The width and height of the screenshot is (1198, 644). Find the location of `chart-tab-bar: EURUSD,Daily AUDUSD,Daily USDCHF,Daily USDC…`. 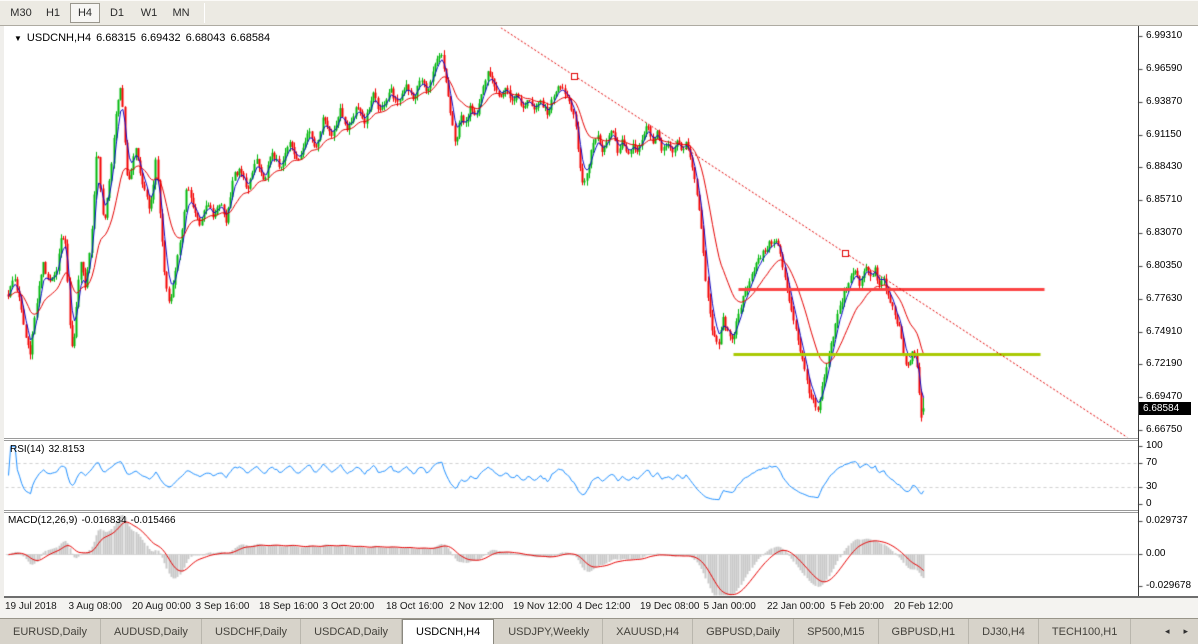

chart-tab-bar: EURUSD,Daily AUDUSD,Daily USDCHF,Daily USDC… is located at coordinates (599, 631).